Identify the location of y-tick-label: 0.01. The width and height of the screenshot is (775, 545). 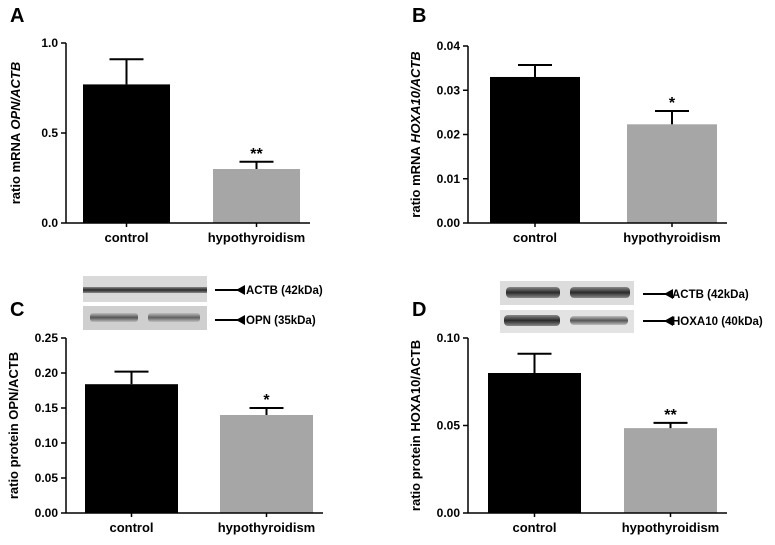
(449, 179).